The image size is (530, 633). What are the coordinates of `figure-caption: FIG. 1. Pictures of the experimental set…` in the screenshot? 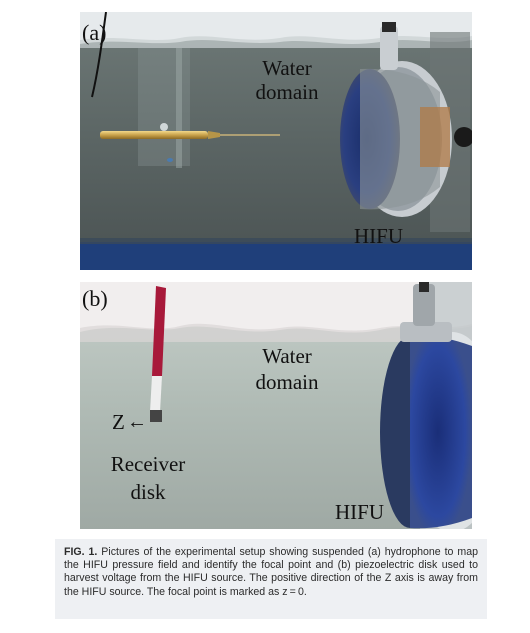 It's located at (271, 579).